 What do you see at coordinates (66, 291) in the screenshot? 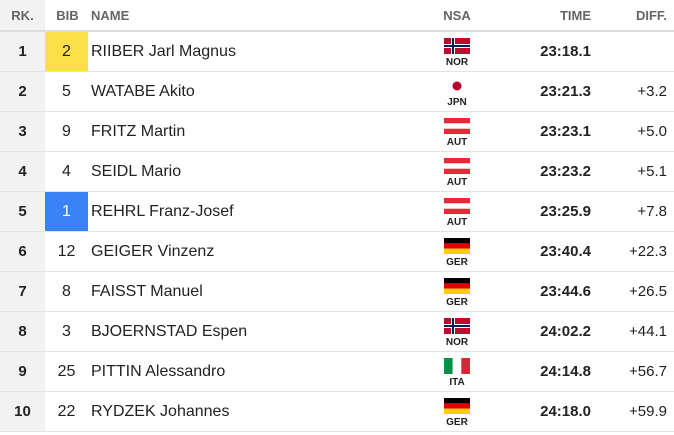
I see `bib: 8` at bounding box center [66, 291].